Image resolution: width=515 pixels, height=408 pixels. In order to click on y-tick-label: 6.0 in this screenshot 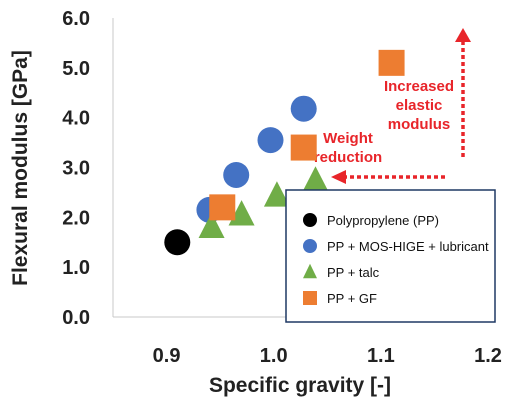, I will do `click(76, 19)`.